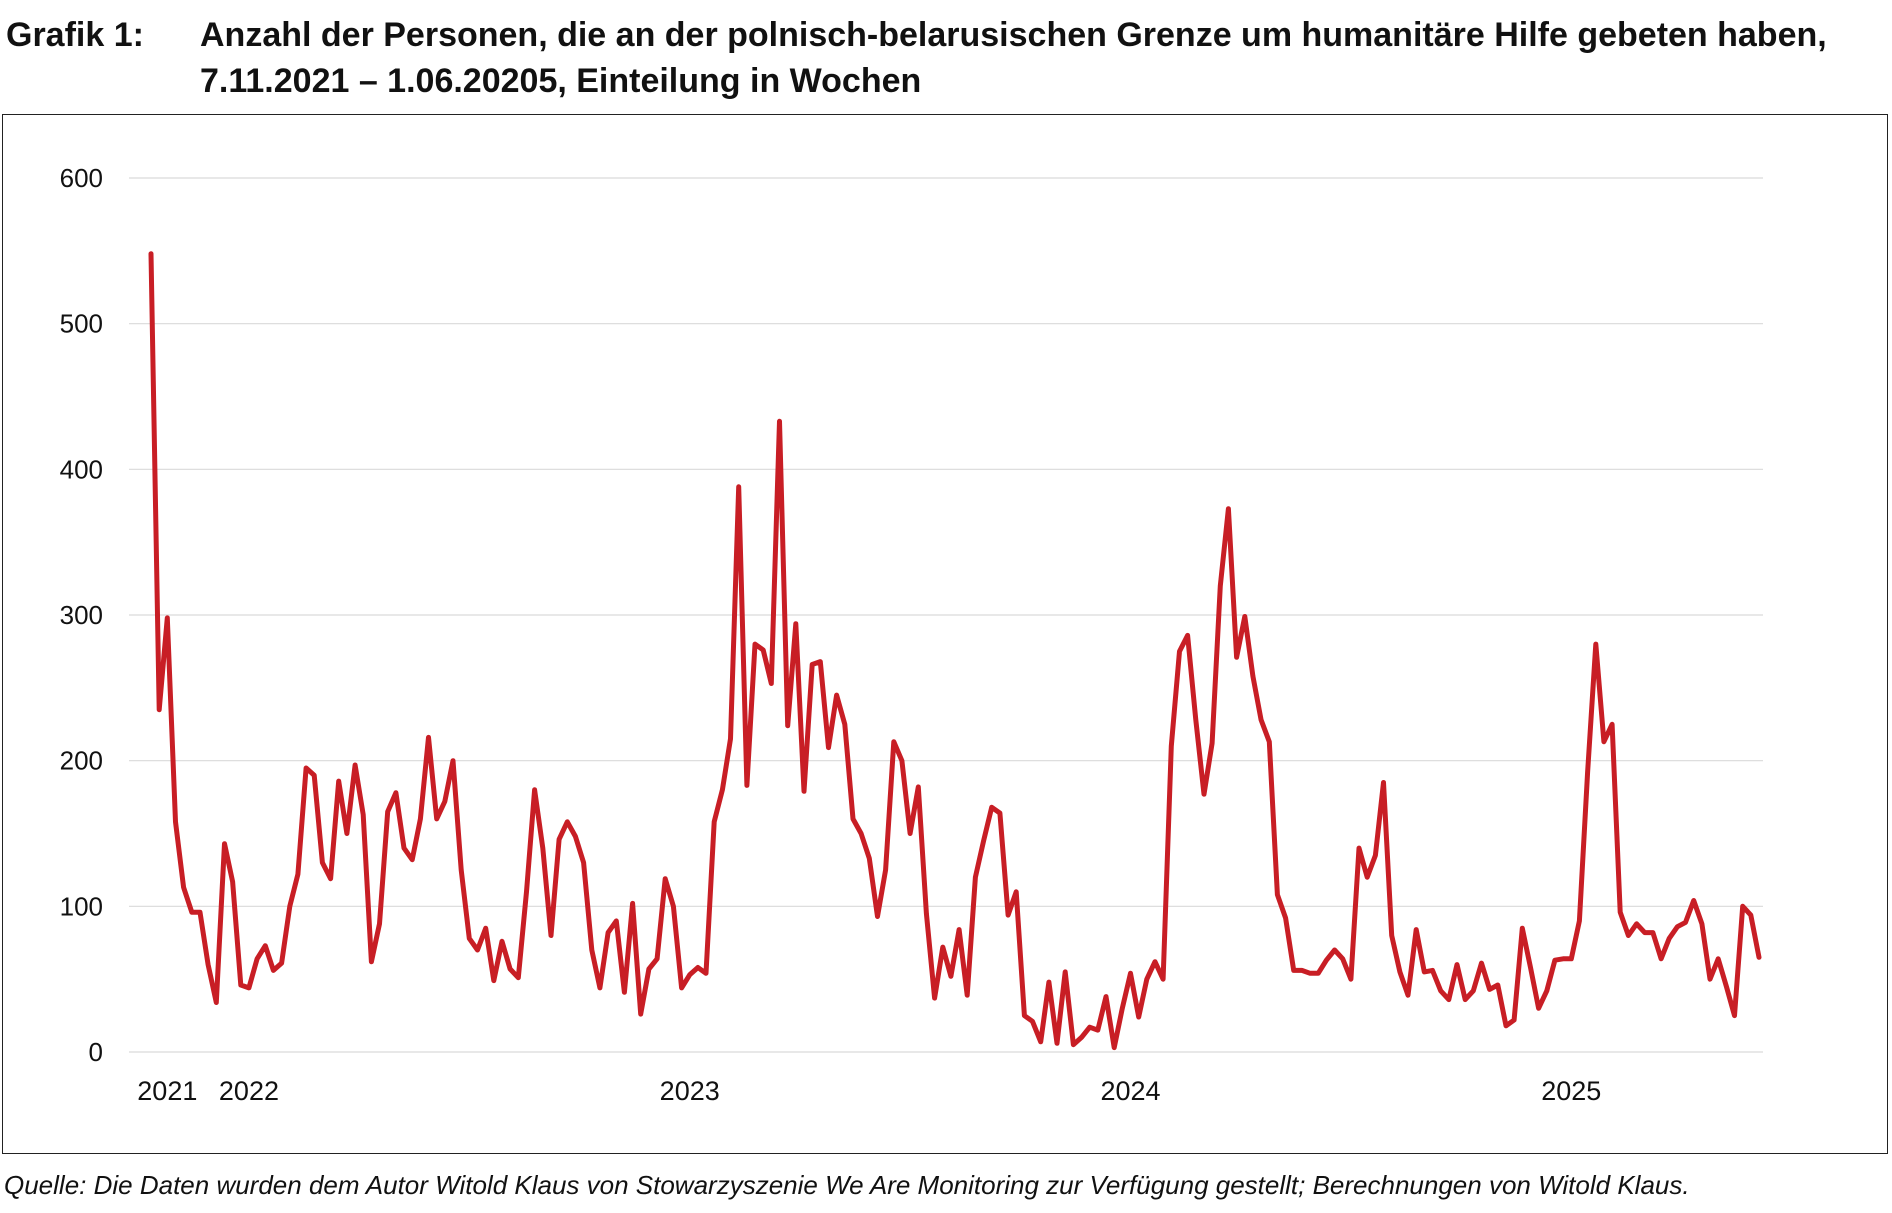  Describe the element at coordinates (1130, 1091) in the screenshot. I see `x-tick-label-2024: 2024` at that location.